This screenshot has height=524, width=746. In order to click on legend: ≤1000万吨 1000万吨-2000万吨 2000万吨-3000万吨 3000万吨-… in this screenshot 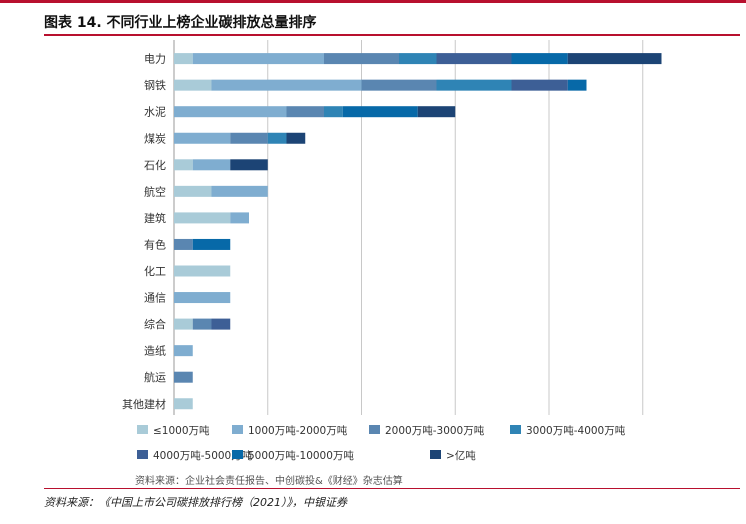, I will do `click(381, 443)`.